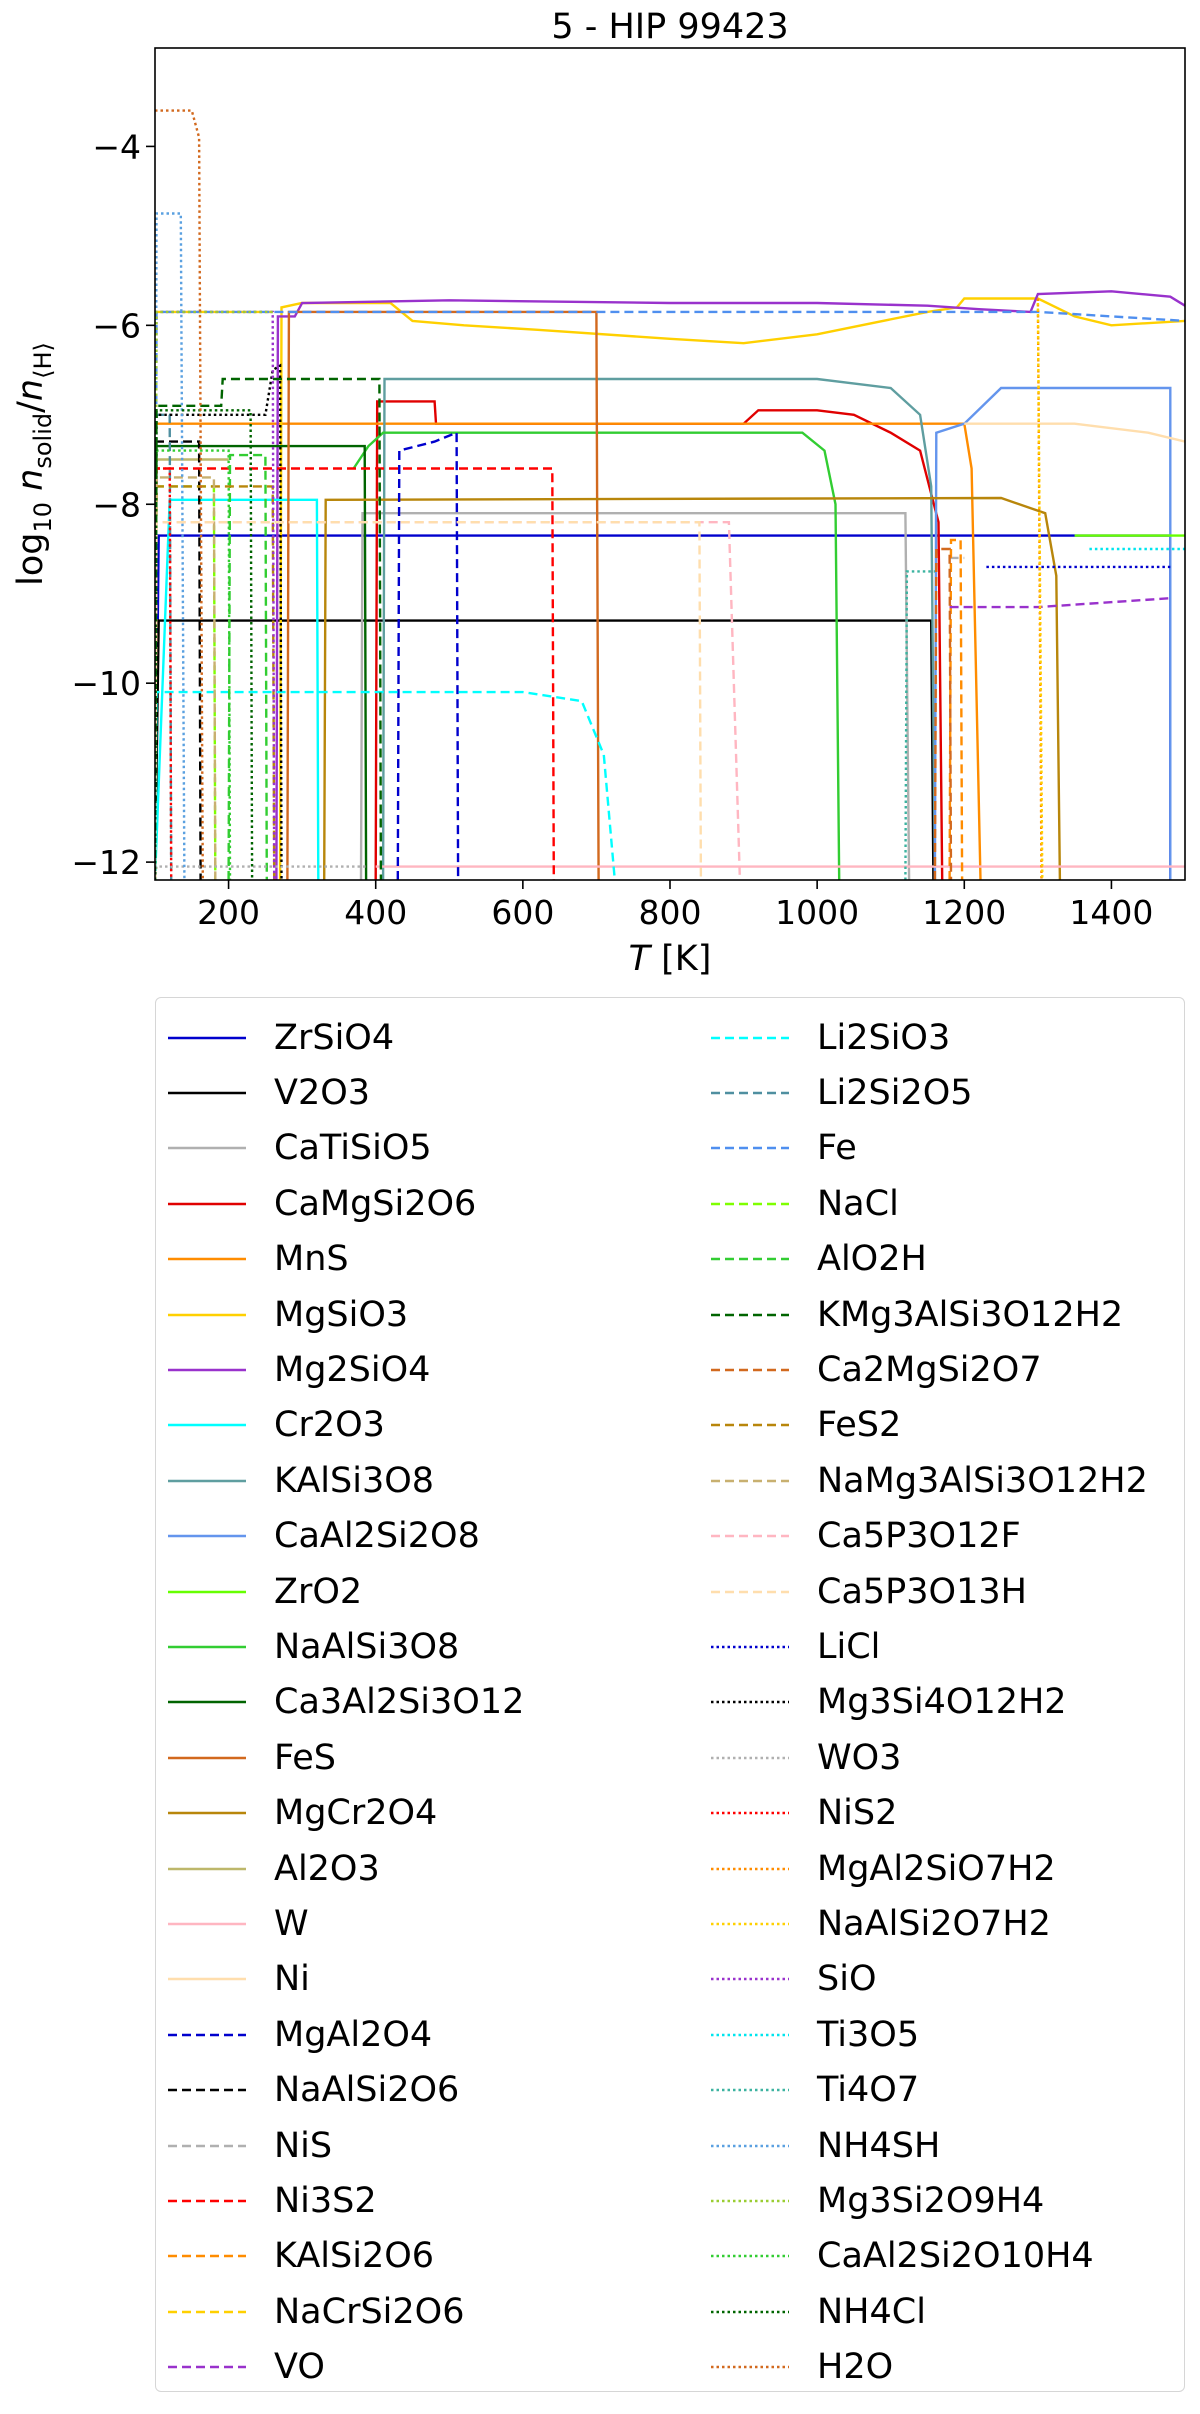  Describe the element at coordinates (346, 2366) in the screenshot. I see `legend-item: VO` at that location.